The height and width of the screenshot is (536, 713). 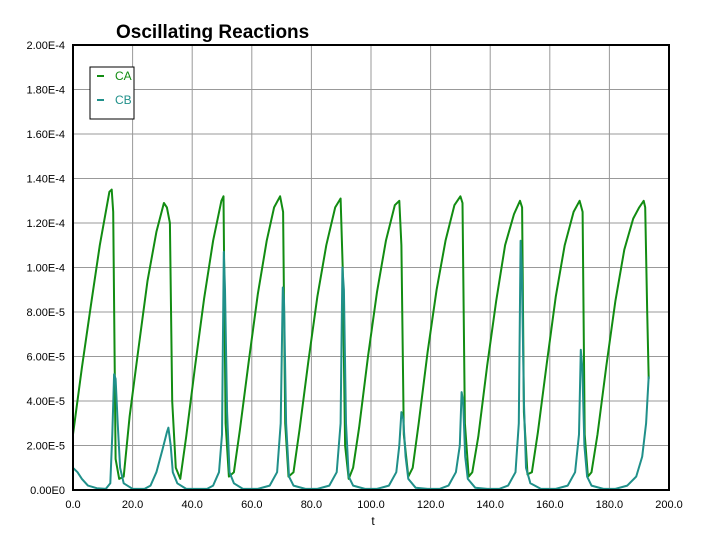 I want to click on legend-label-ca: CA, so click(x=123, y=76).